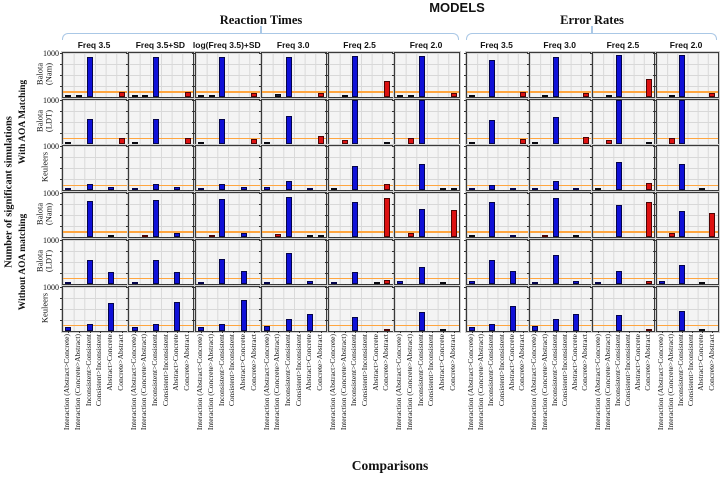 The height and width of the screenshot is (486, 721). What do you see at coordinates (44, 307) in the screenshot?
I see `row-label: Keuleers` at bounding box center [44, 307].